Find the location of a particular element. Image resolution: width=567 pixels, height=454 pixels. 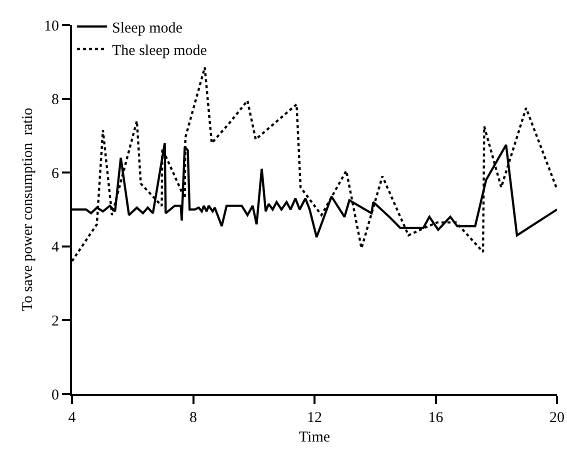

y-tick-label: 8 is located at coordinates (55, 100).